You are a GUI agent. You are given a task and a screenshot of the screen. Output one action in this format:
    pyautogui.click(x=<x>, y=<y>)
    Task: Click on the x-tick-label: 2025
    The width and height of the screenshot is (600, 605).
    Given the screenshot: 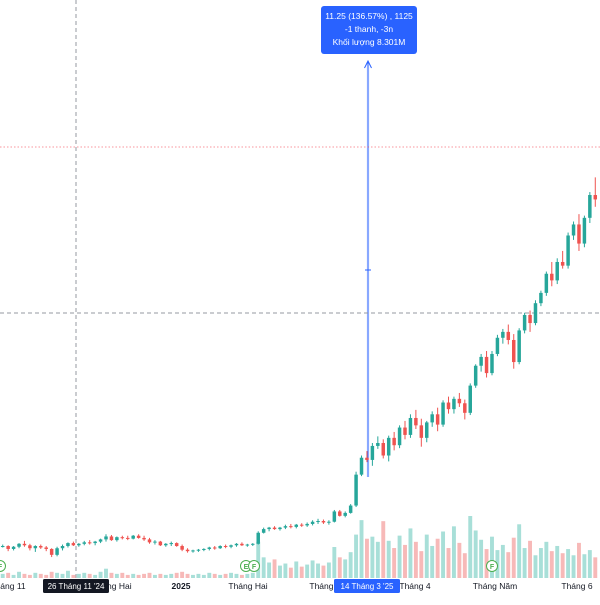 What is the action you would take?
    pyautogui.click(x=181, y=586)
    